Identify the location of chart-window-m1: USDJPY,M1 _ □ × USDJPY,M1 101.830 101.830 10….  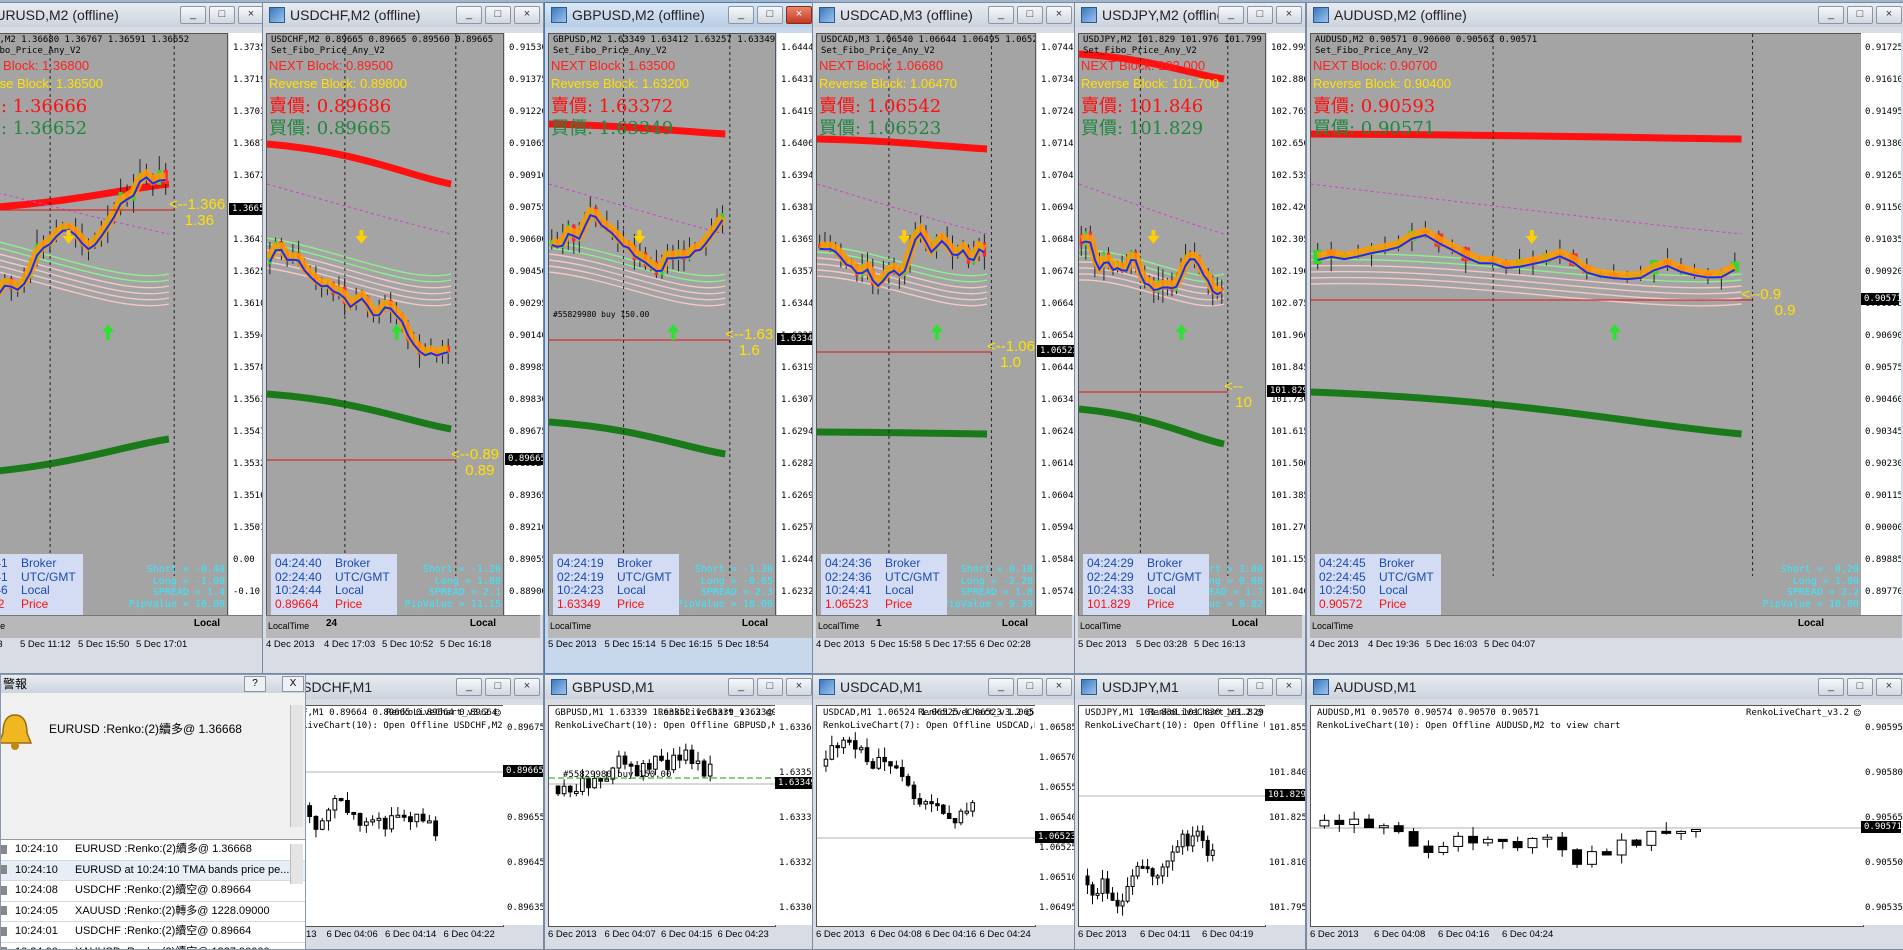
(1190, 812).